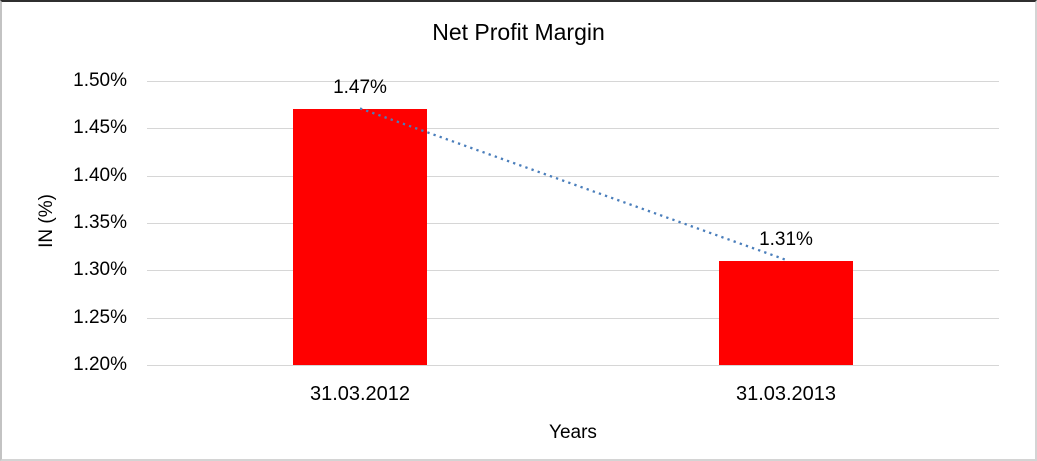  Describe the element at coordinates (573, 432) in the screenshot. I see `x-axis-title: Years` at that location.